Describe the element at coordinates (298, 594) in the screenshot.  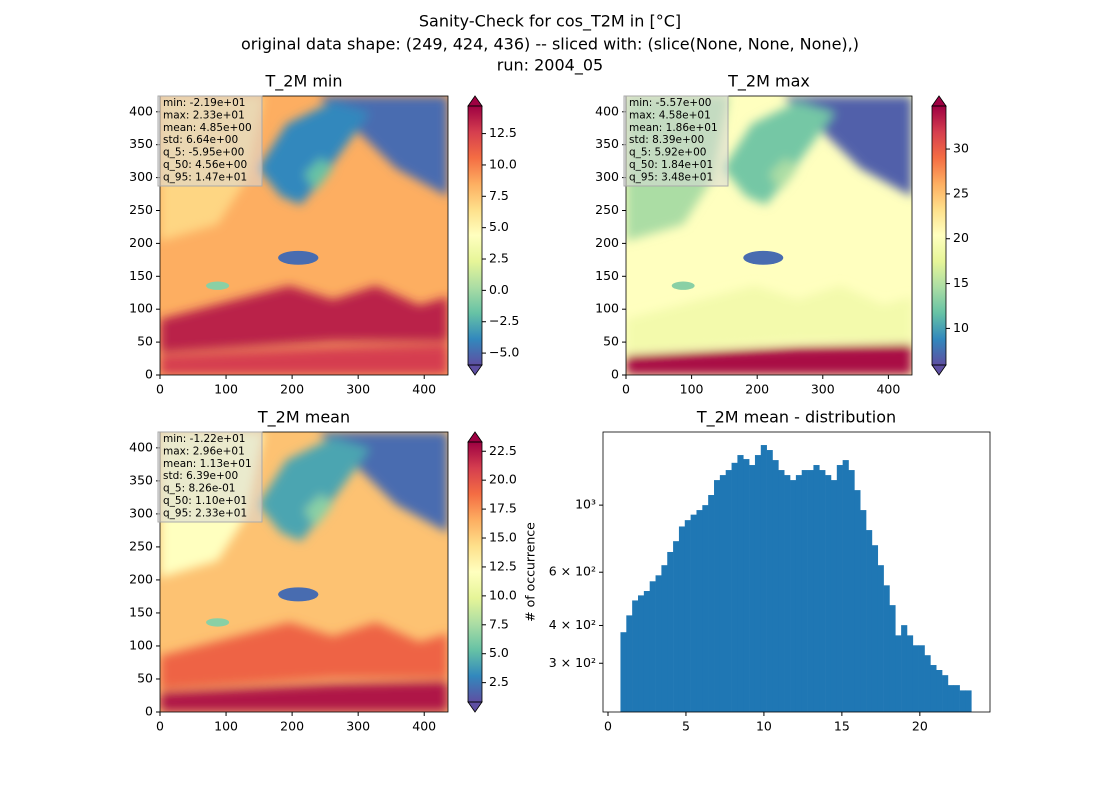
I see `map-alps` at that location.